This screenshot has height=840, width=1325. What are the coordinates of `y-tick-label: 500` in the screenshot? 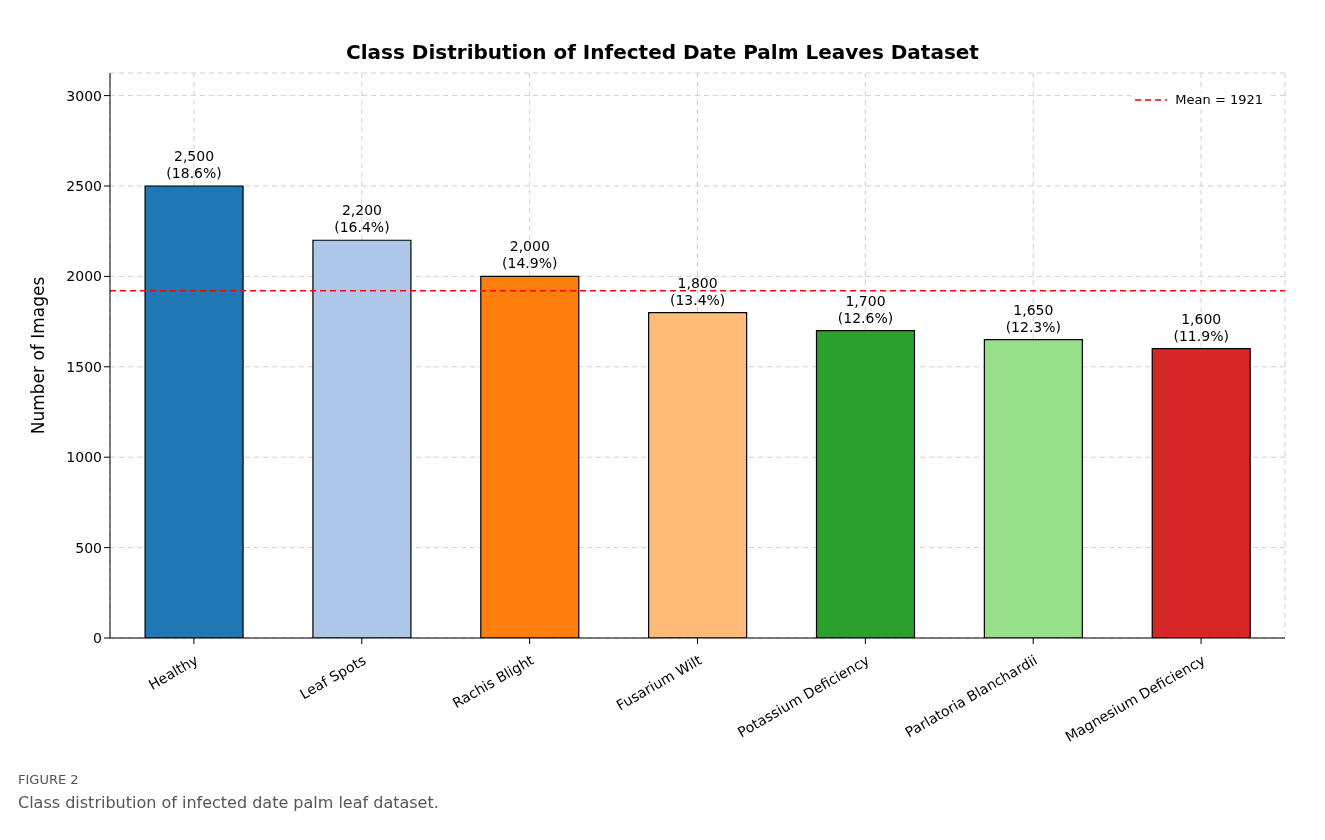 It's located at (88, 547).